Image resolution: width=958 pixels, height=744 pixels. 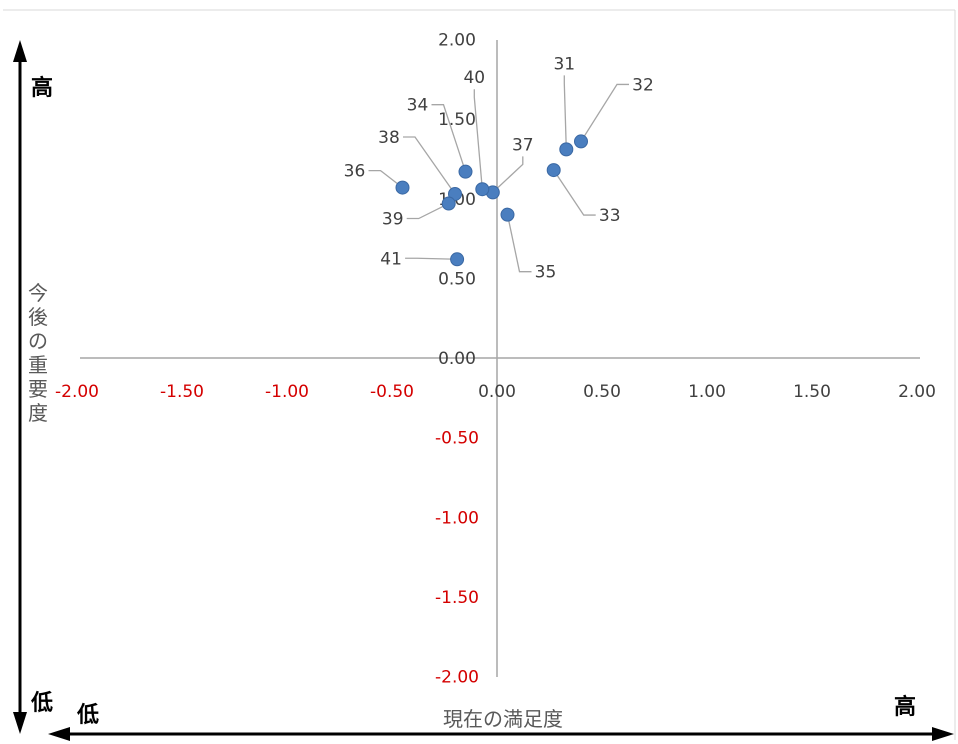 What do you see at coordinates (38, 293) in the screenshot?
I see `y-axis-title-char: 今` at bounding box center [38, 293].